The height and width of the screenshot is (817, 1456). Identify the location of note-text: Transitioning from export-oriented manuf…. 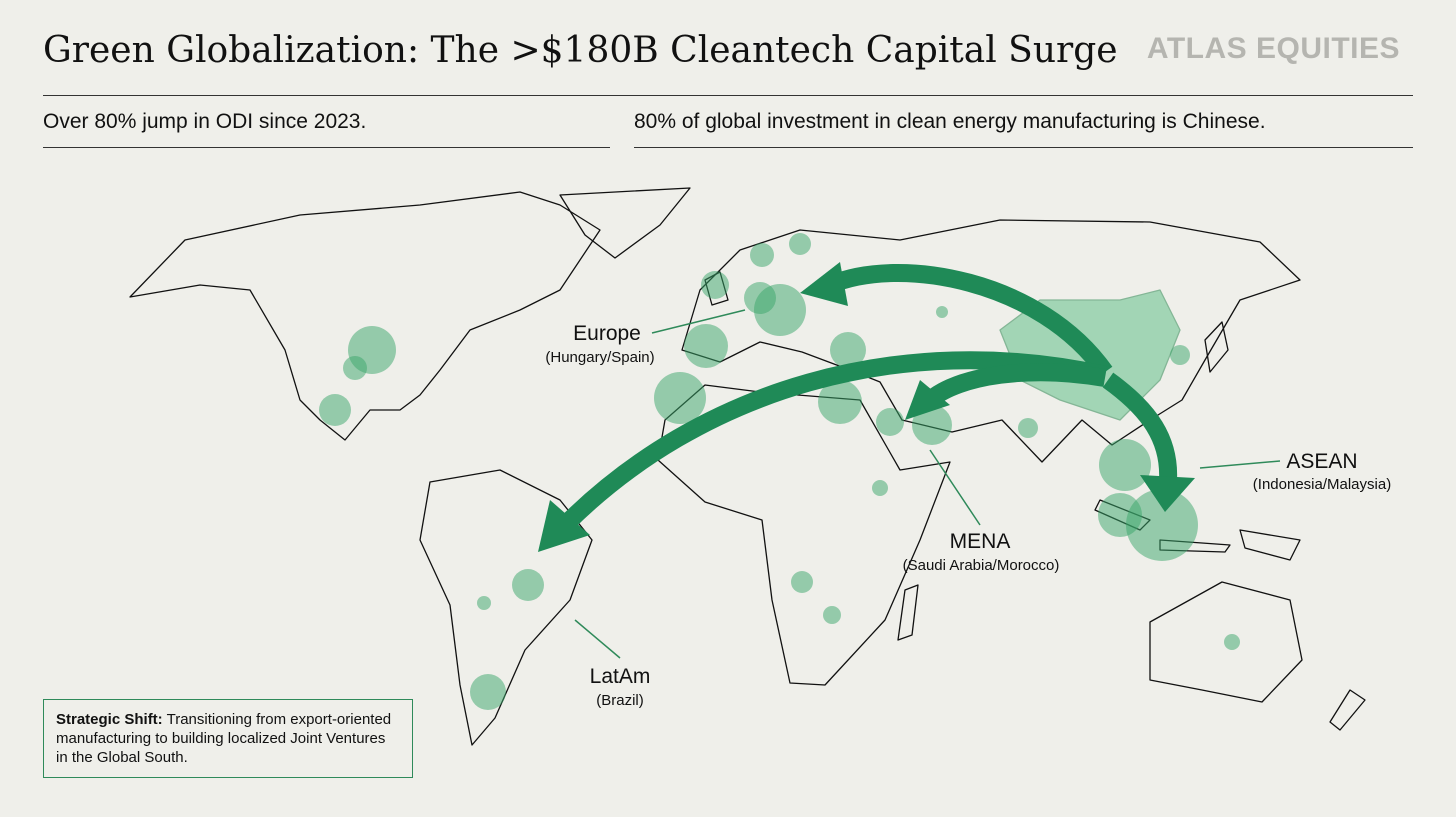
(224, 738).